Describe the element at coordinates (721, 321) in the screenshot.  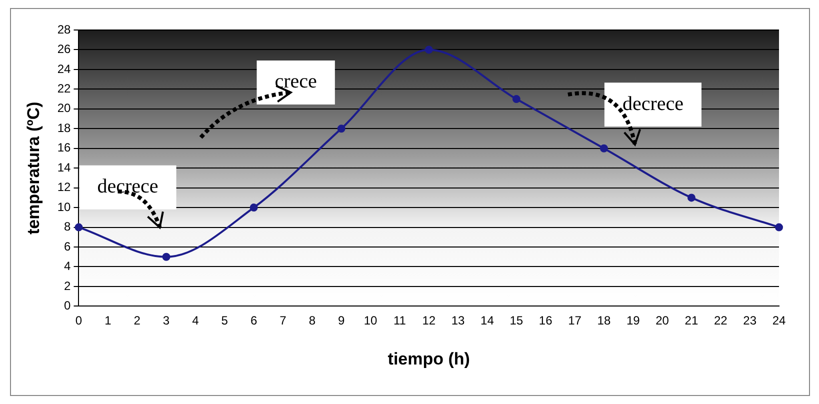
I see `x-tick-label: 22` at that location.